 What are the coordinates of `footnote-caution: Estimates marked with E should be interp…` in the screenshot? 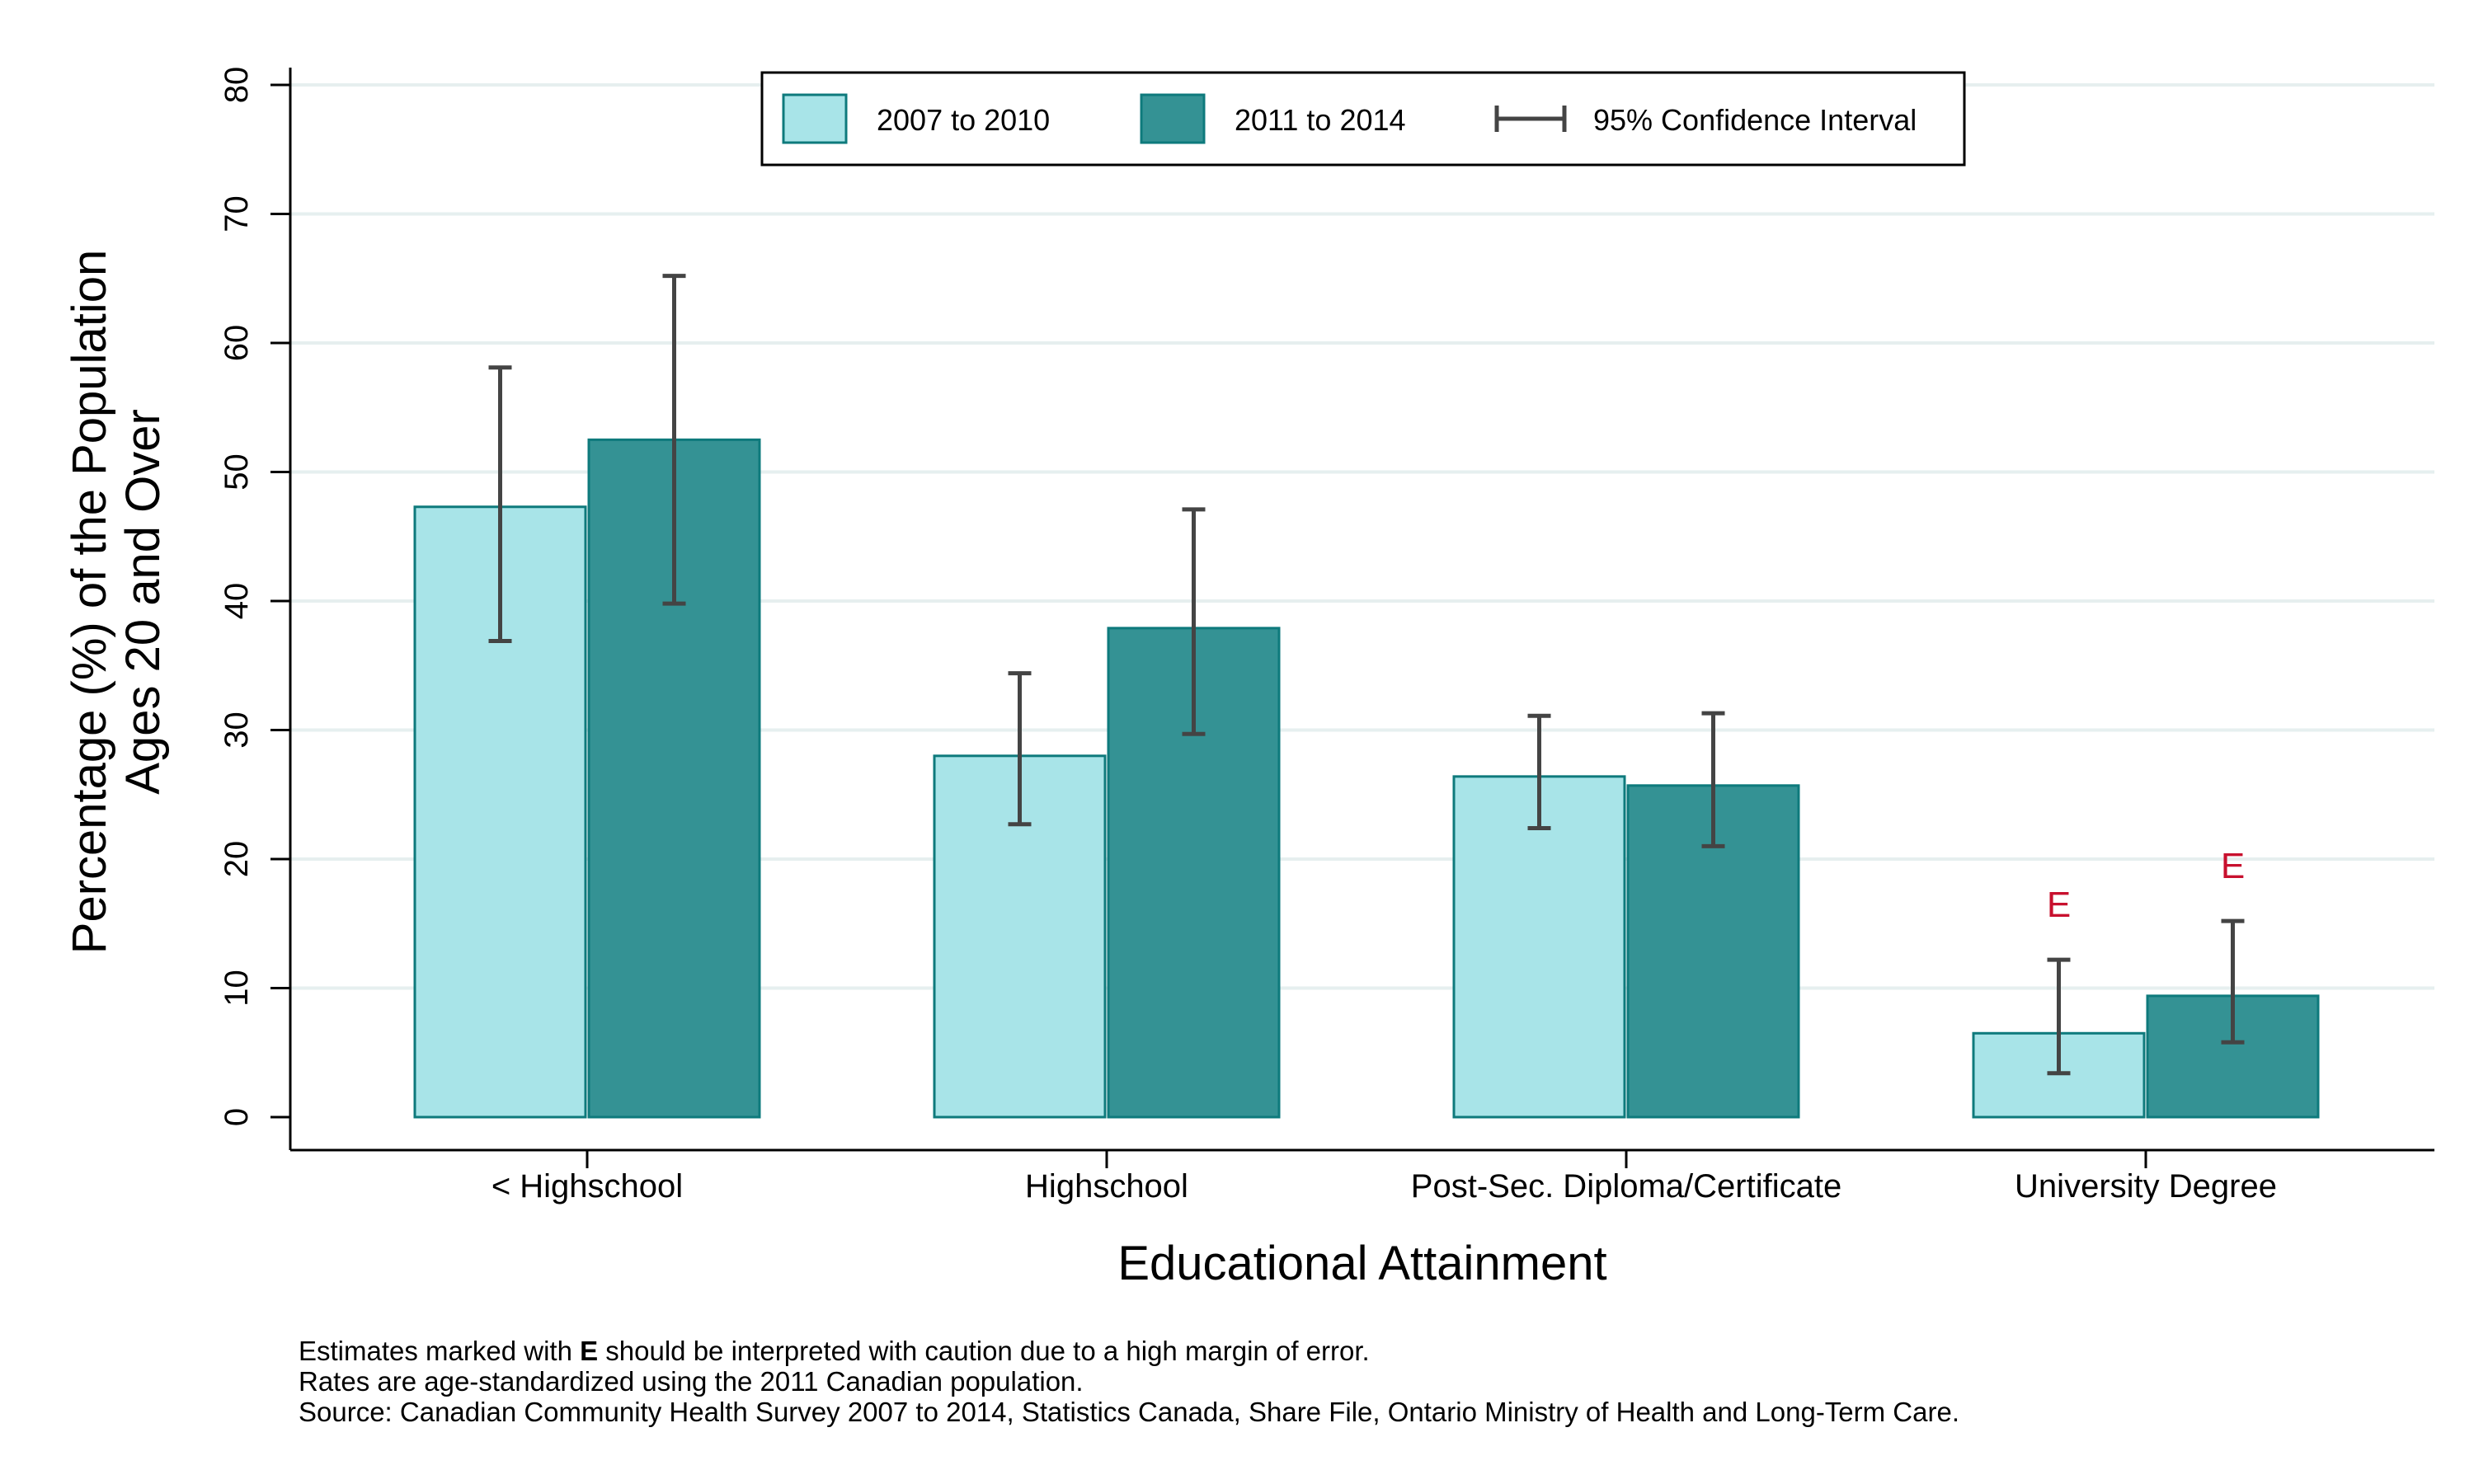 It's located at (834, 1351).